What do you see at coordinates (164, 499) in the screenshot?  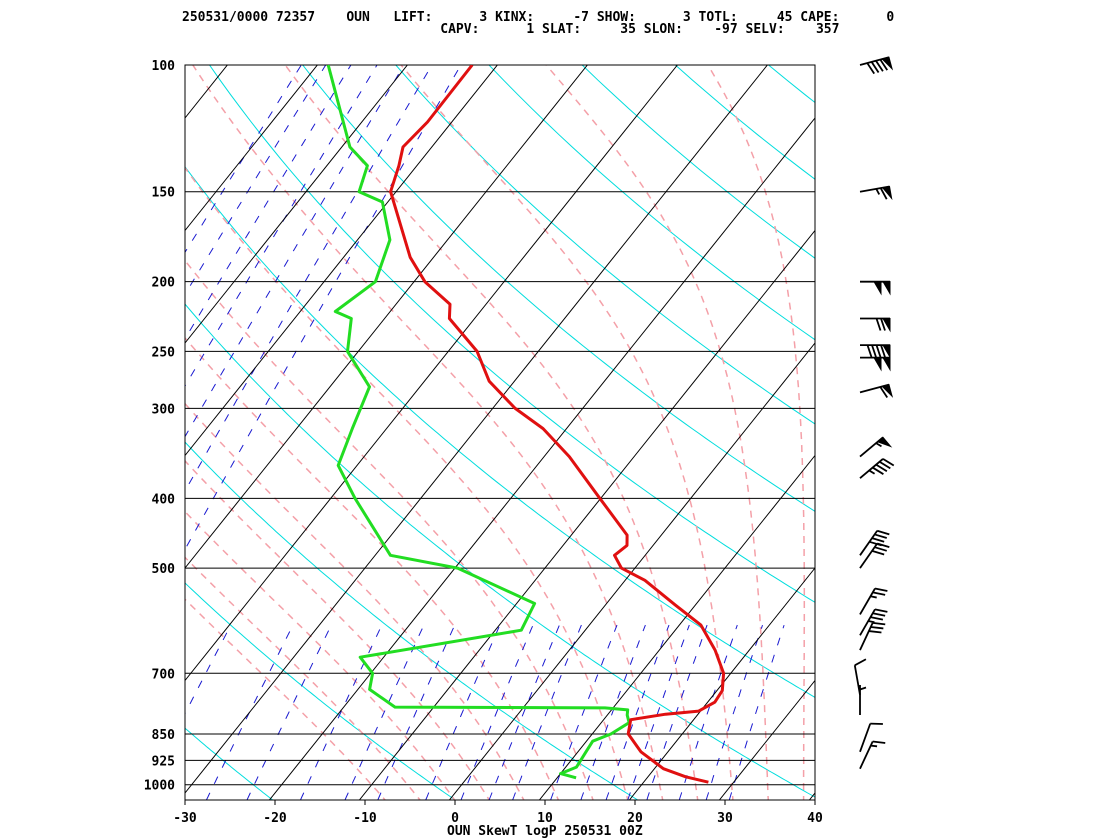 I see `pressure-label-400: 400` at bounding box center [164, 499].